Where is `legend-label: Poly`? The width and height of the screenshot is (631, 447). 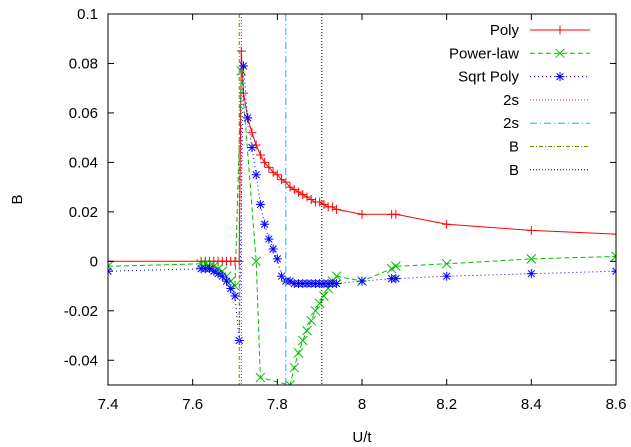 legend-label: Poly is located at coordinates (505, 30).